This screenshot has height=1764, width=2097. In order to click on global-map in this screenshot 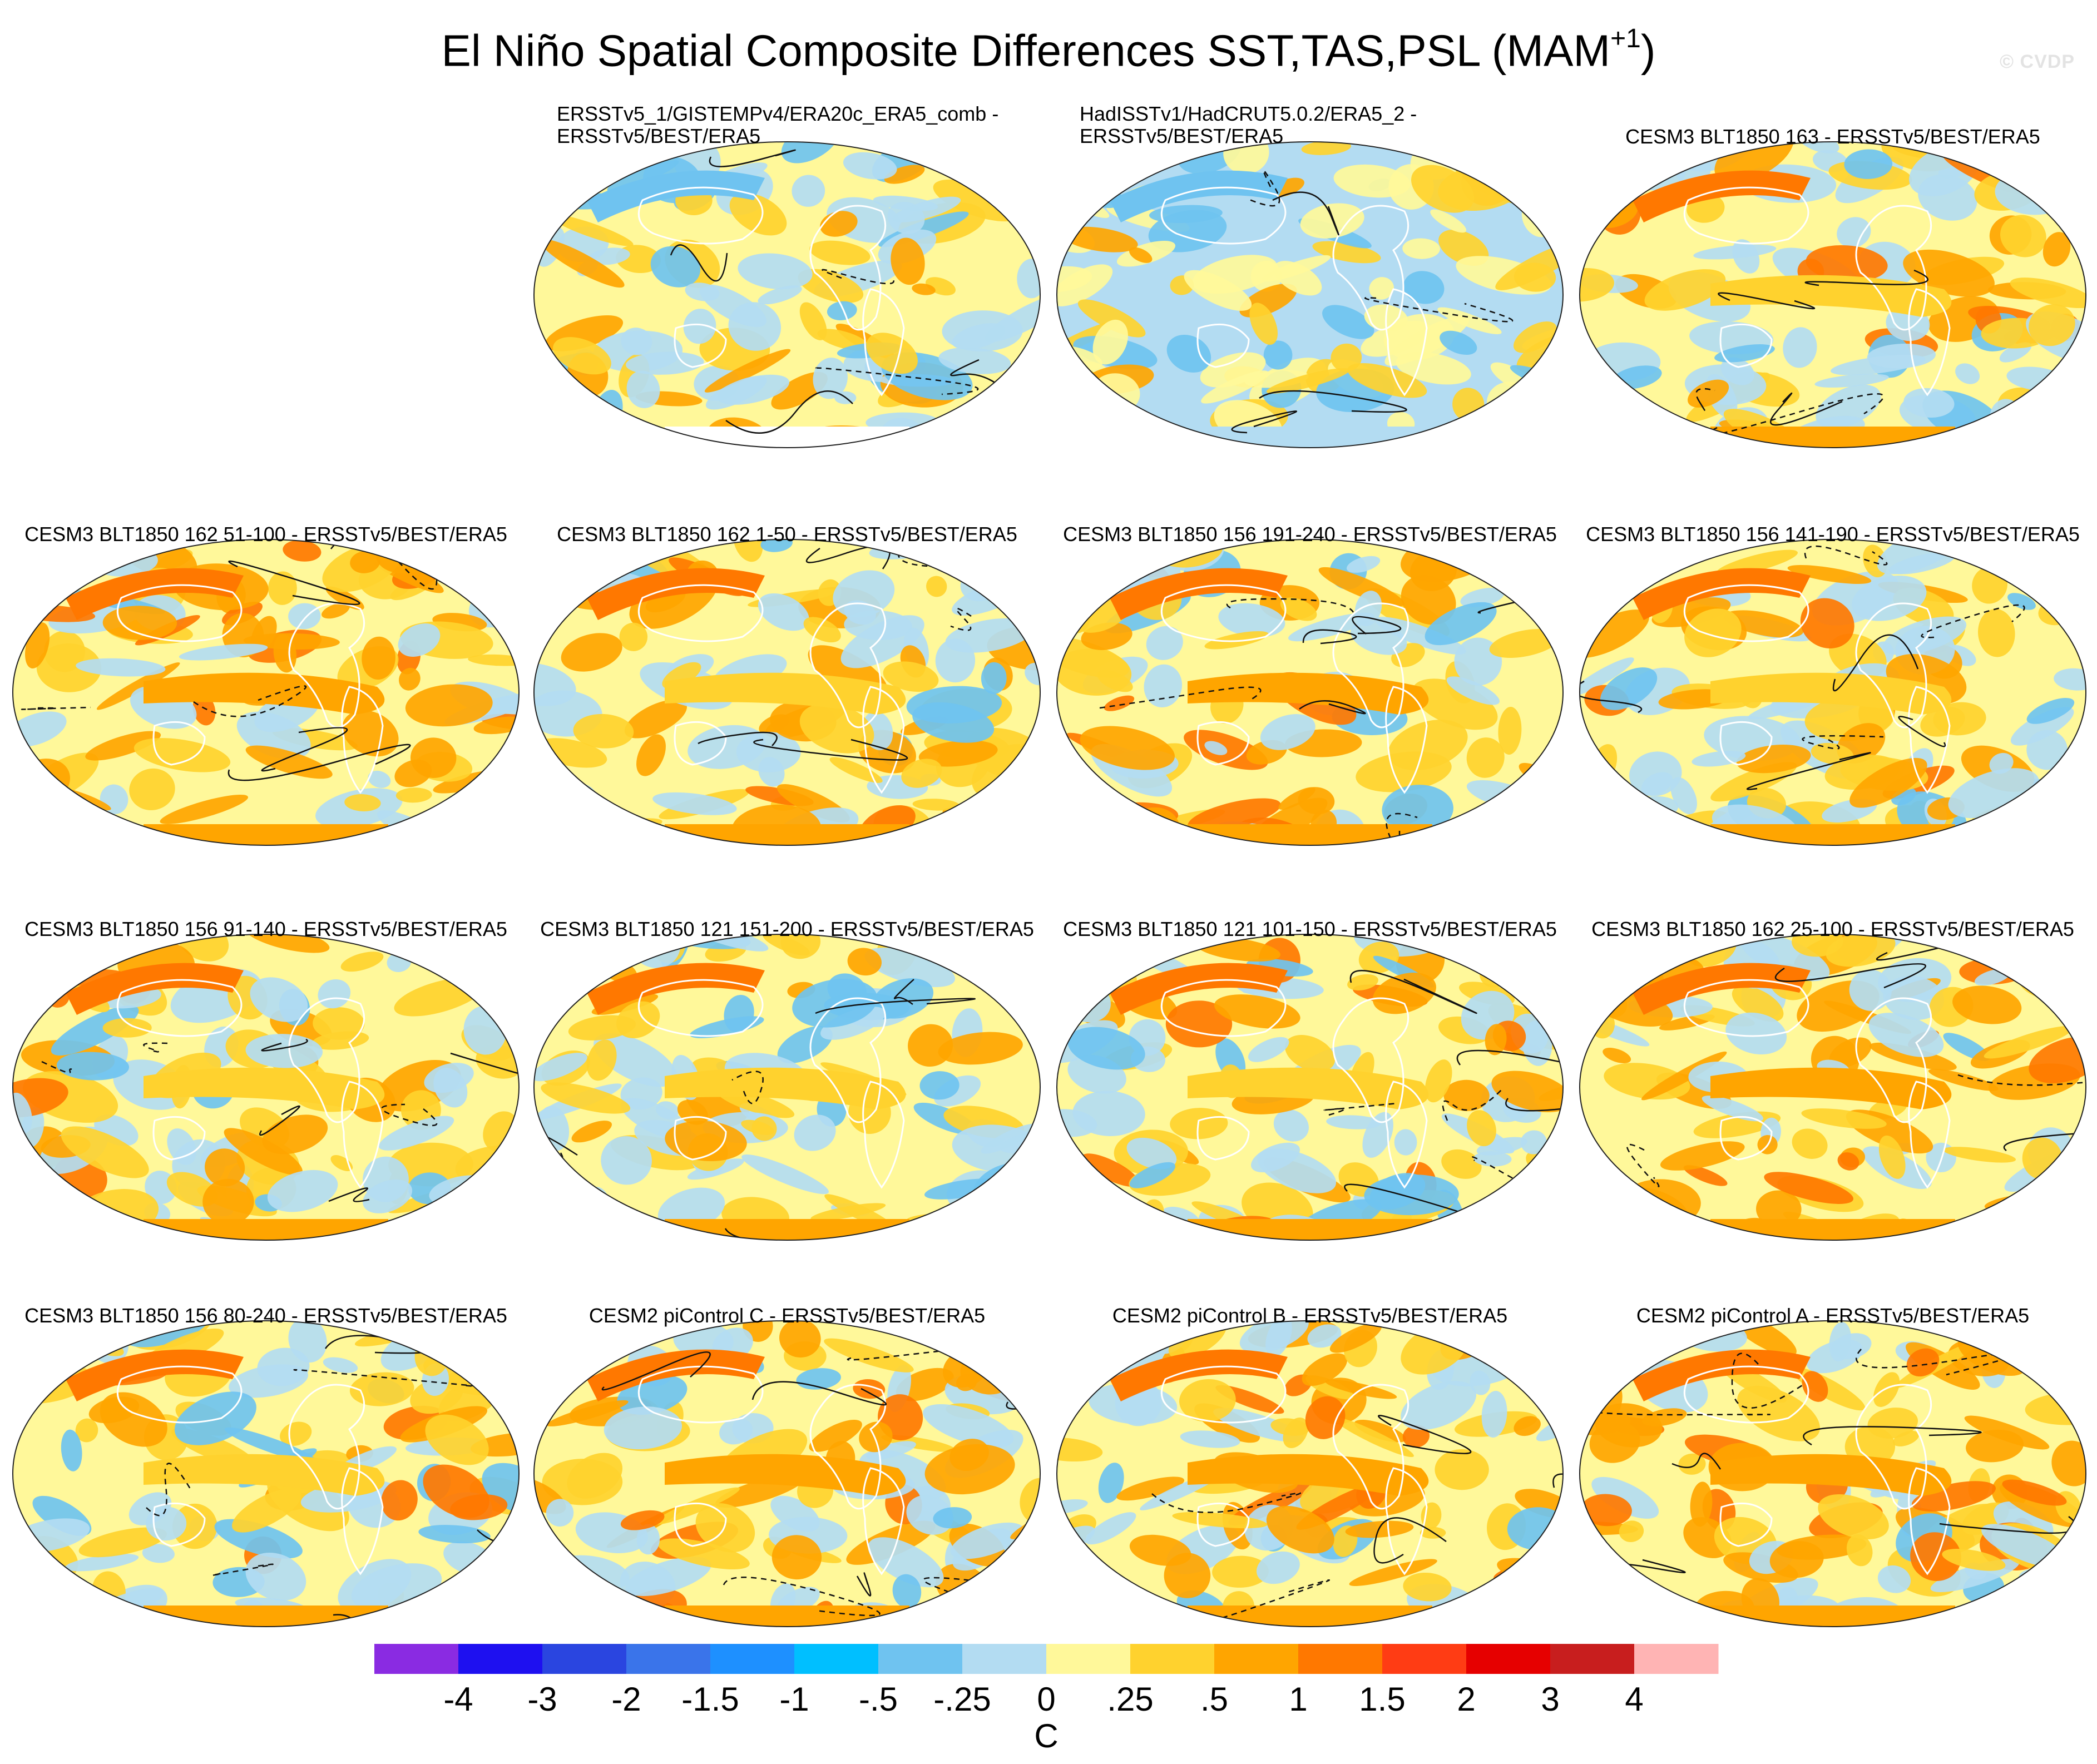, I will do `click(787, 1473)`.